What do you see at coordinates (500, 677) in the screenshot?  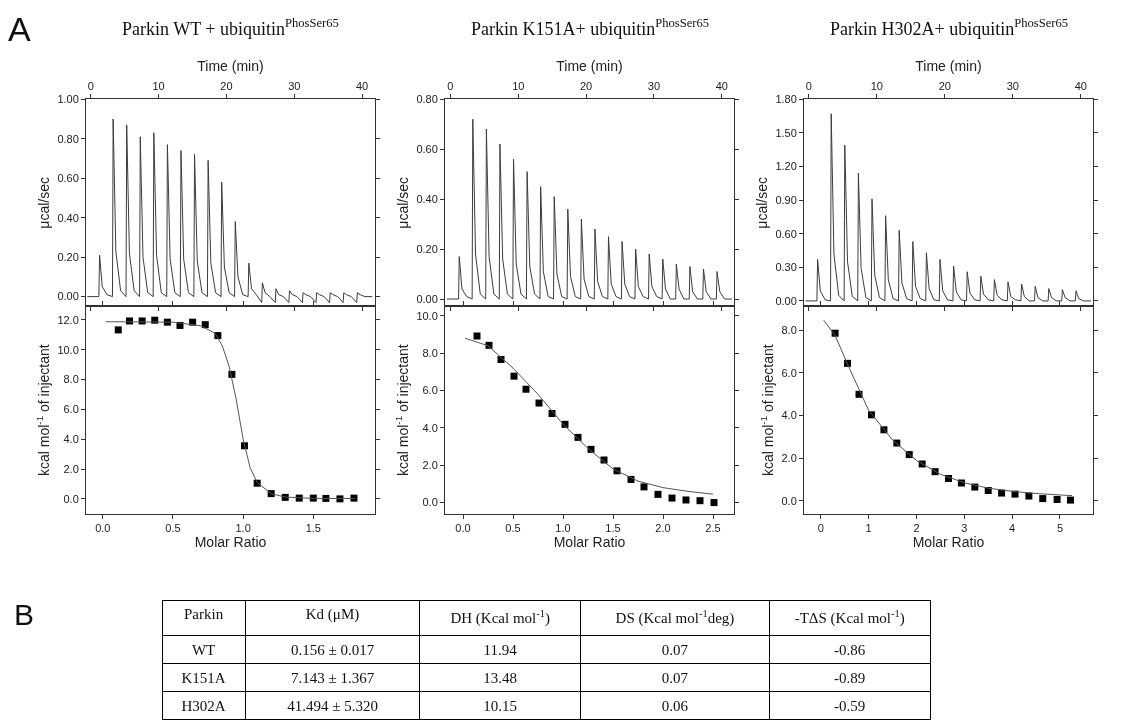 I see `text: 13.48` at bounding box center [500, 677].